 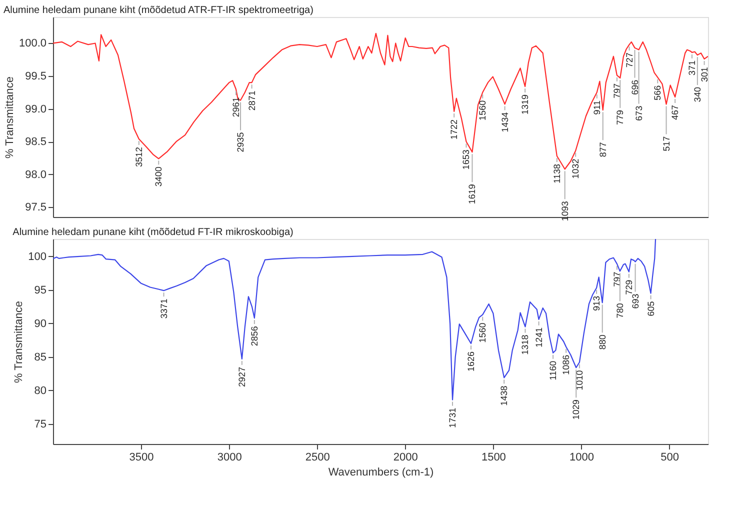 What do you see at coordinates (581, 458) in the screenshot?
I see `x-tick-label: 1000` at bounding box center [581, 458].